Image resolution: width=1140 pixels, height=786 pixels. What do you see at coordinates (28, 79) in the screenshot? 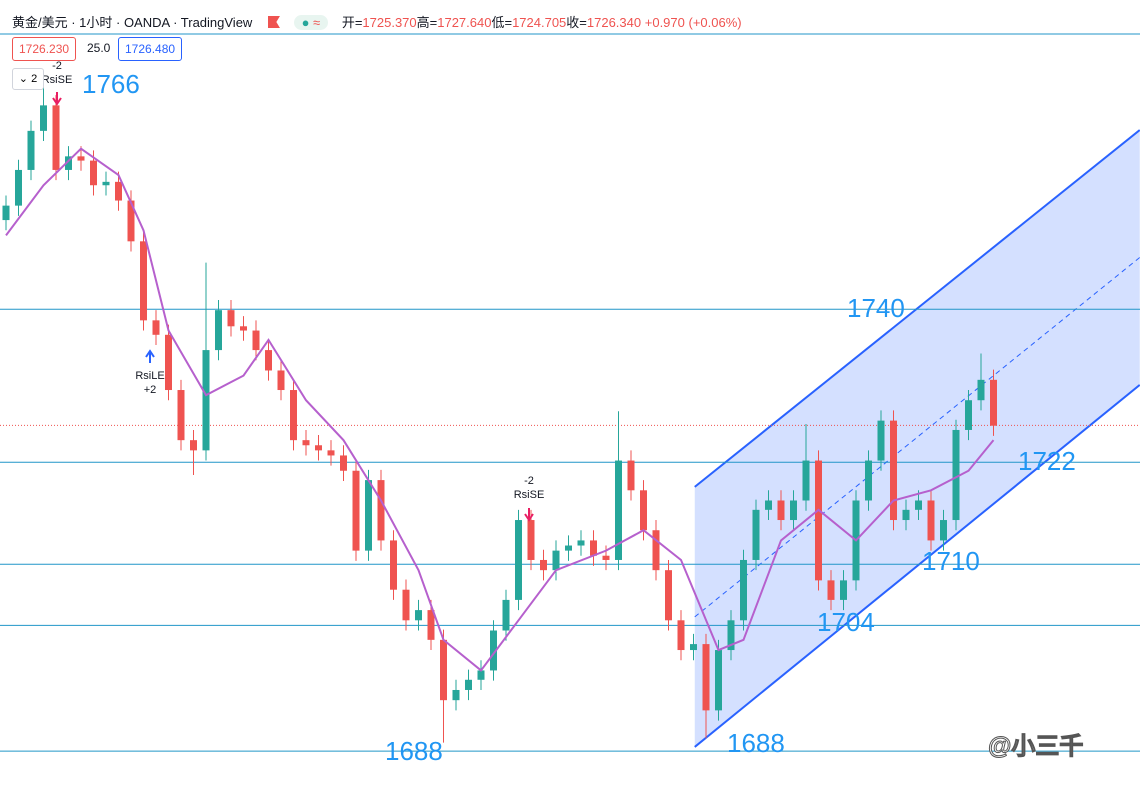
I see `indicator-toggle: ⌄ 2` at bounding box center [28, 79].